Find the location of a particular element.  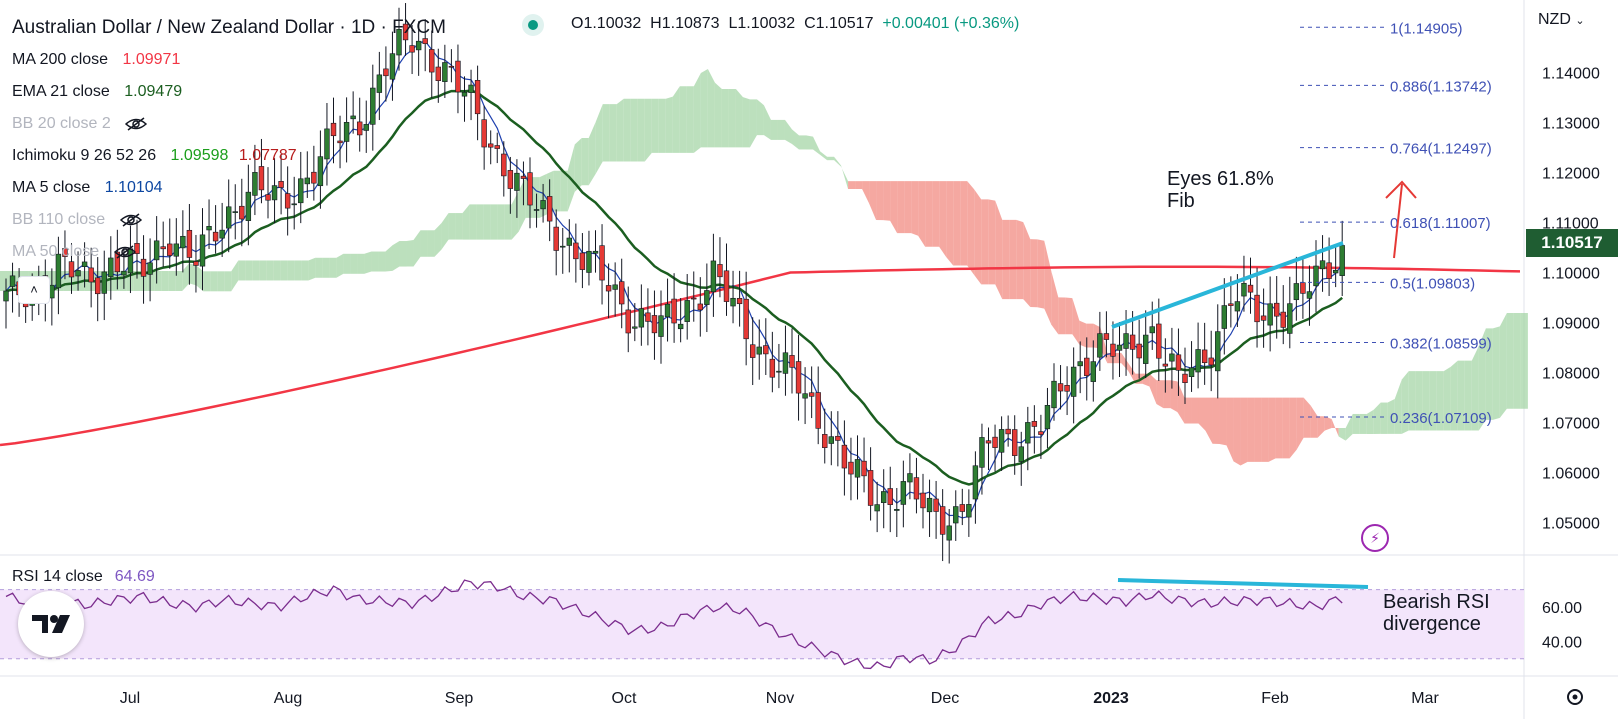

legend-bb110: BB 110 close is located at coordinates (229, 220).